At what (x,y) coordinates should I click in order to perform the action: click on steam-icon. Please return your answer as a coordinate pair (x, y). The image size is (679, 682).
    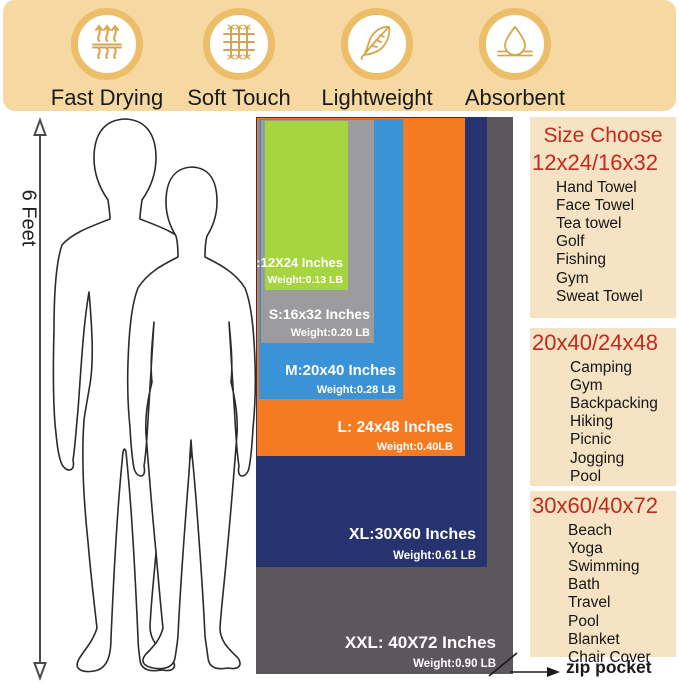
    Looking at the image, I should click on (107, 44).